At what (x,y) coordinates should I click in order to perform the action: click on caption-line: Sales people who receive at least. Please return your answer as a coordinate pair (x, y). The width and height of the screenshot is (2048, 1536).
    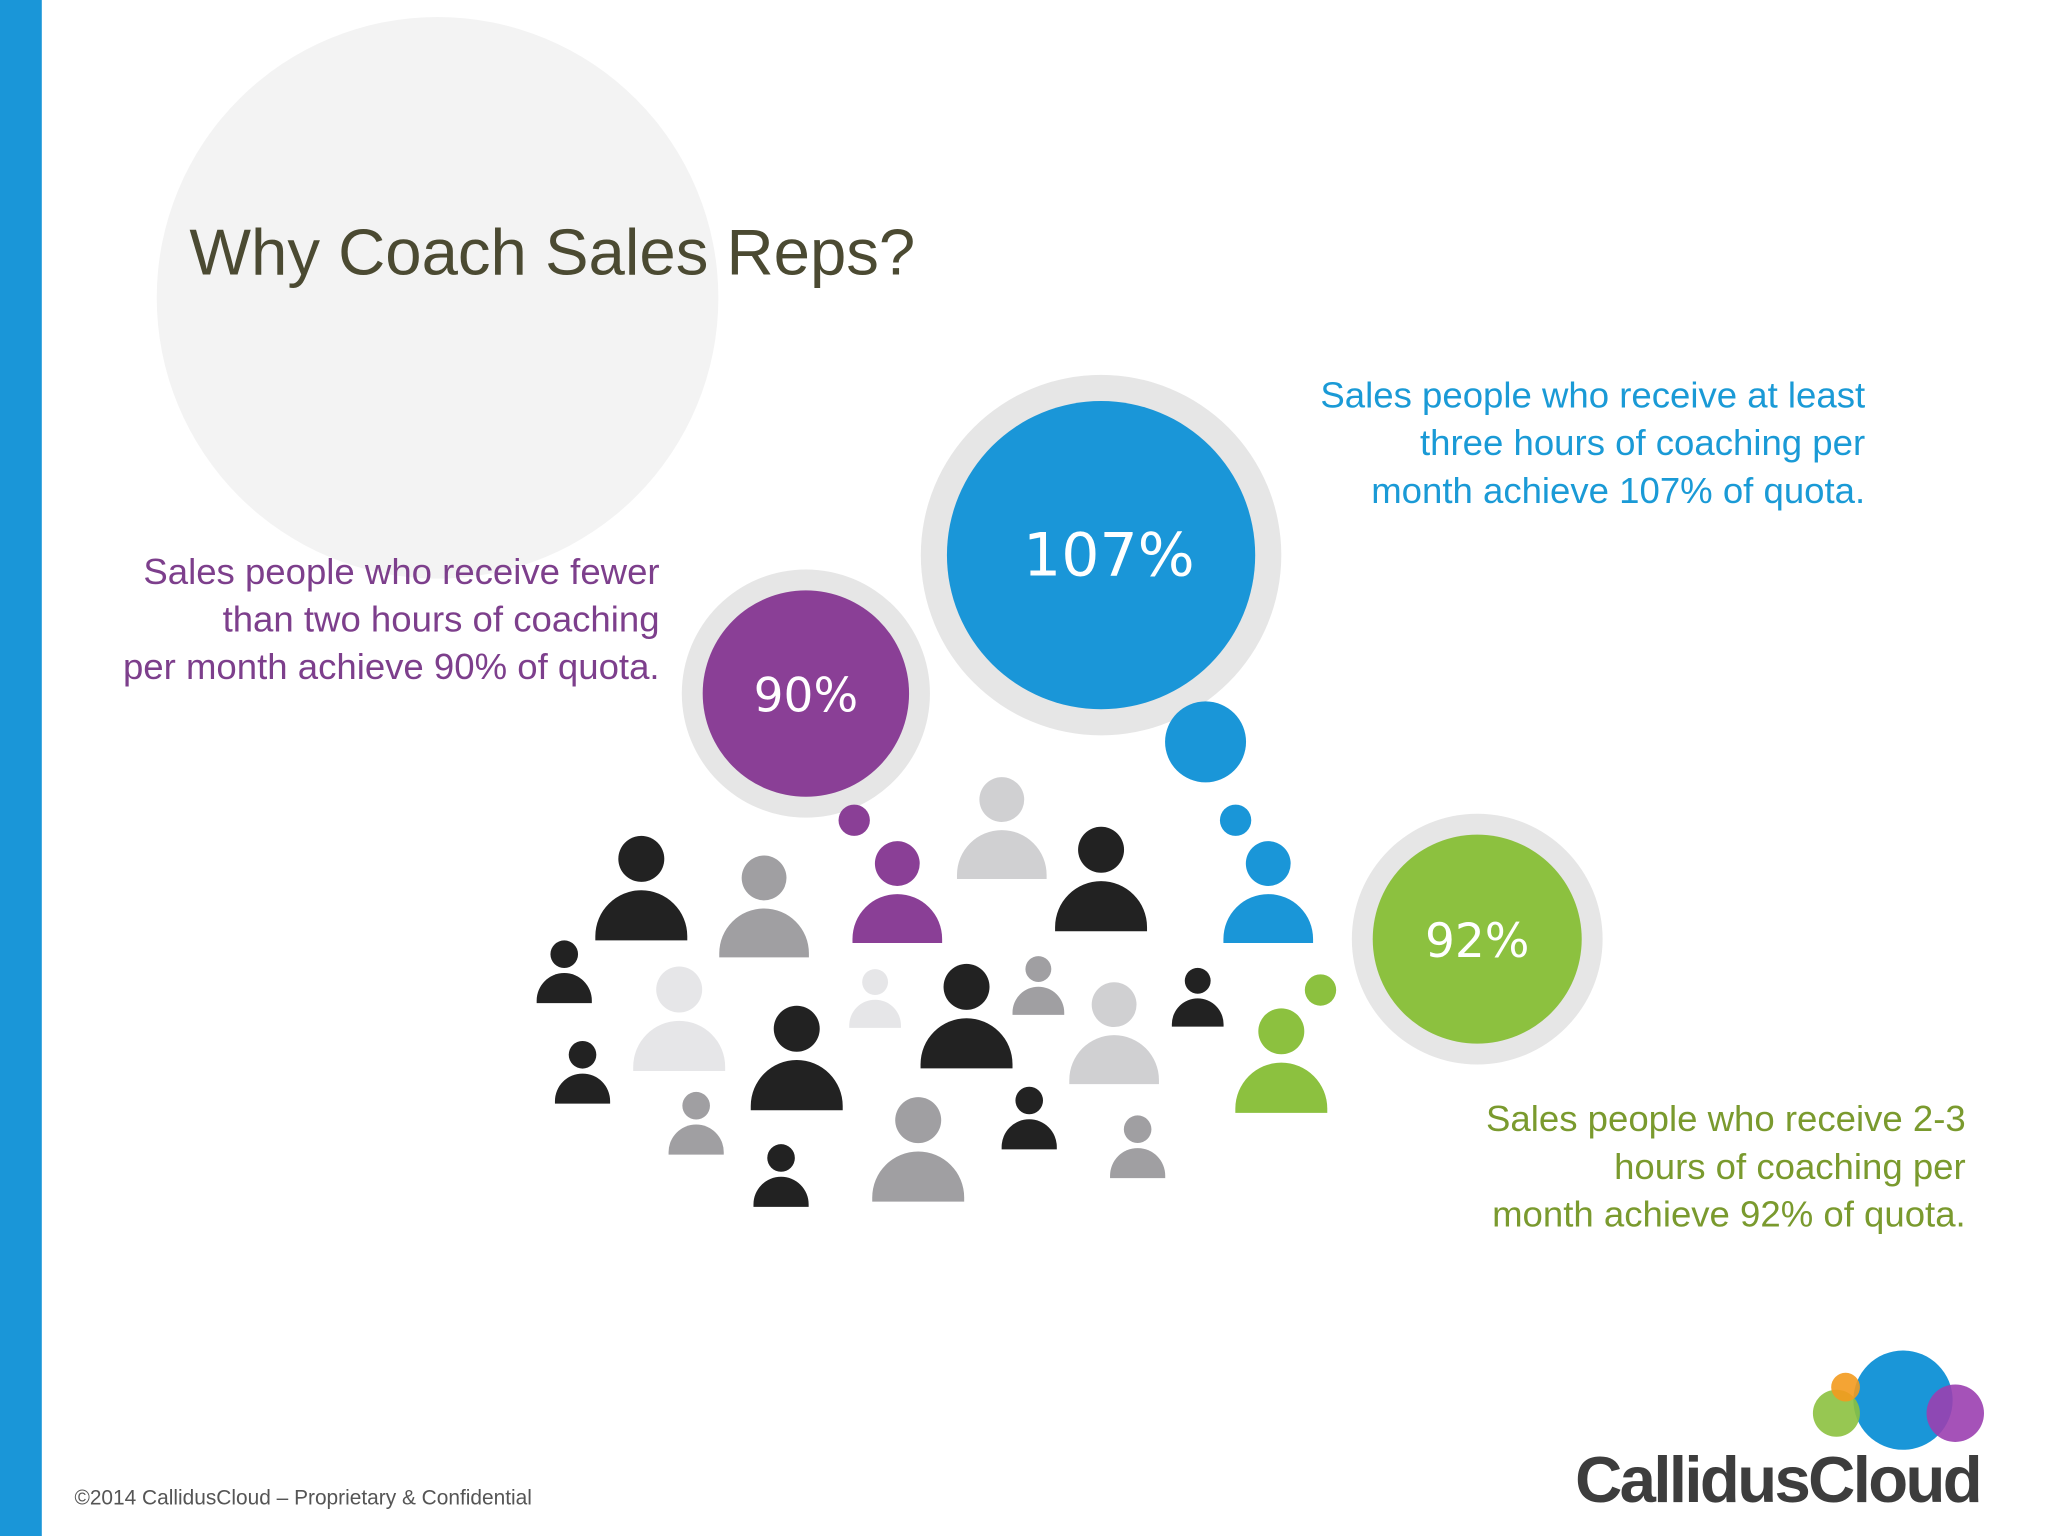
    Looking at the image, I should click on (1592, 395).